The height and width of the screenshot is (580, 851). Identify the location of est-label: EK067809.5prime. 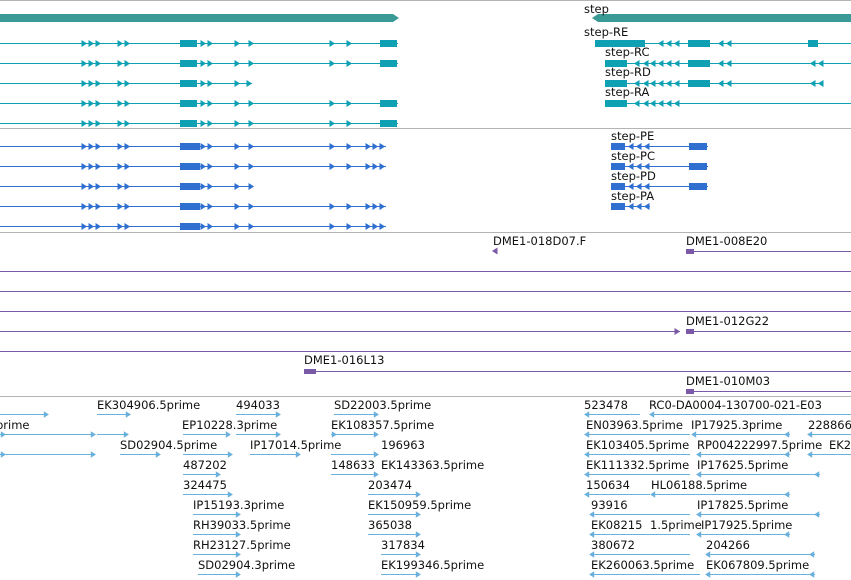
(757, 565).